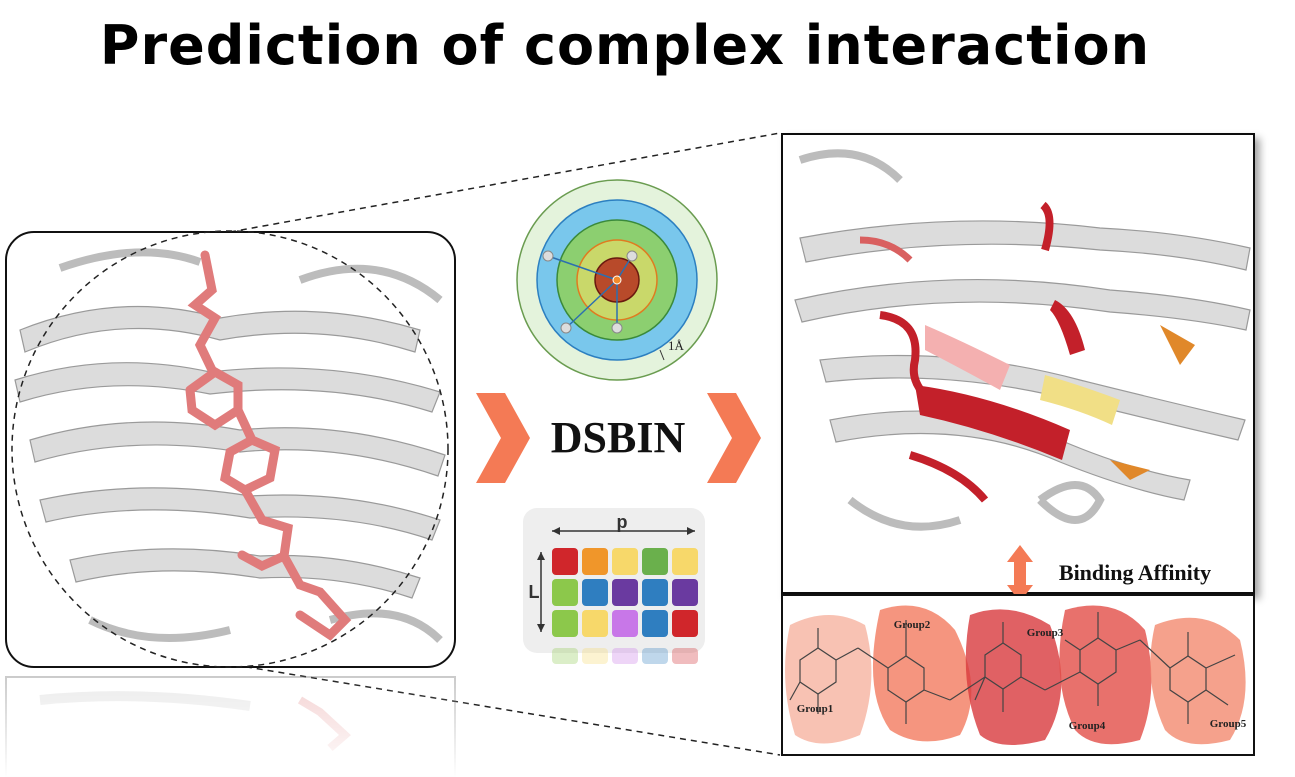 The width and height of the screenshot is (1295, 777). Describe the element at coordinates (617, 280) in the screenshot. I see `distance-shells-diagram: 1Å` at that location.